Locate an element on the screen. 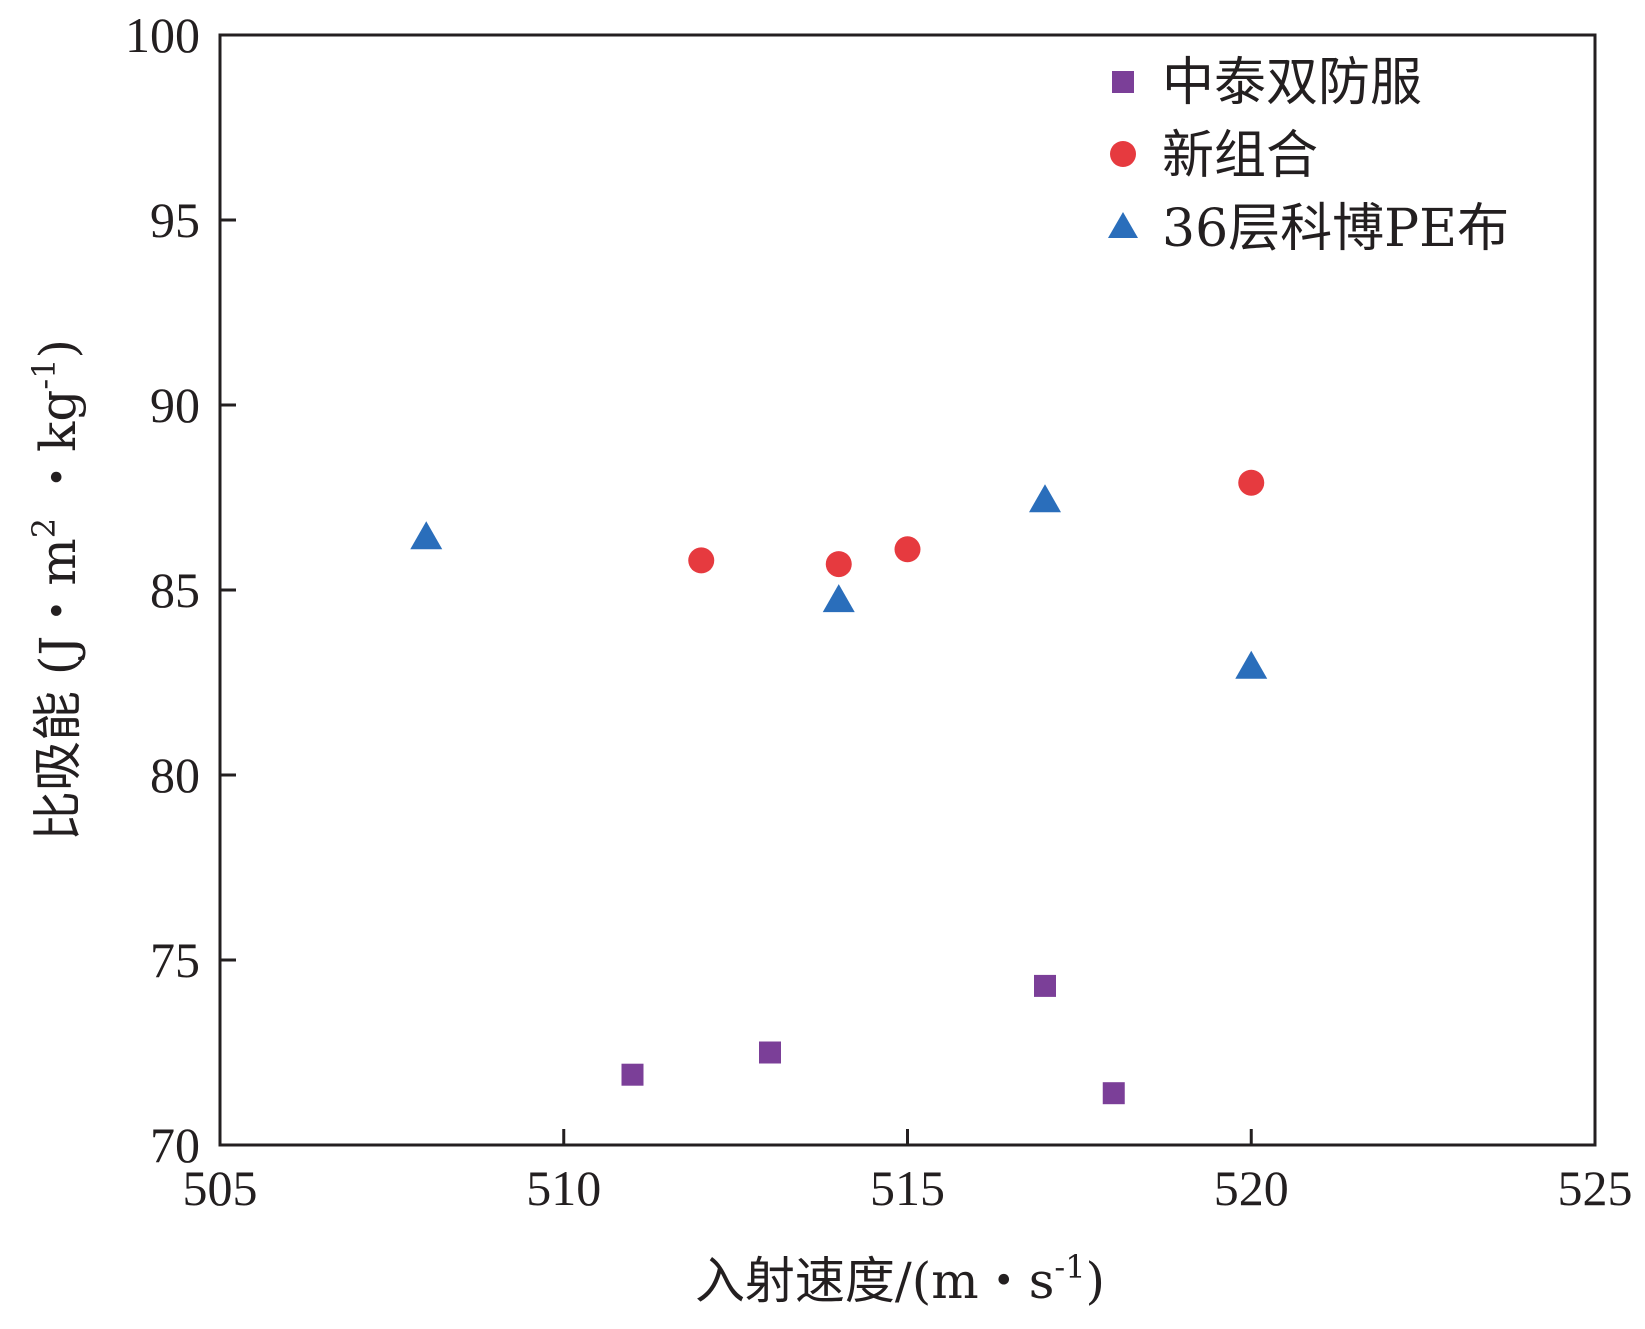 The width and height of the screenshot is (1645, 1329). legend: 中泰双防服 新组合 36层科博PE布 is located at coordinates (1308, 156).